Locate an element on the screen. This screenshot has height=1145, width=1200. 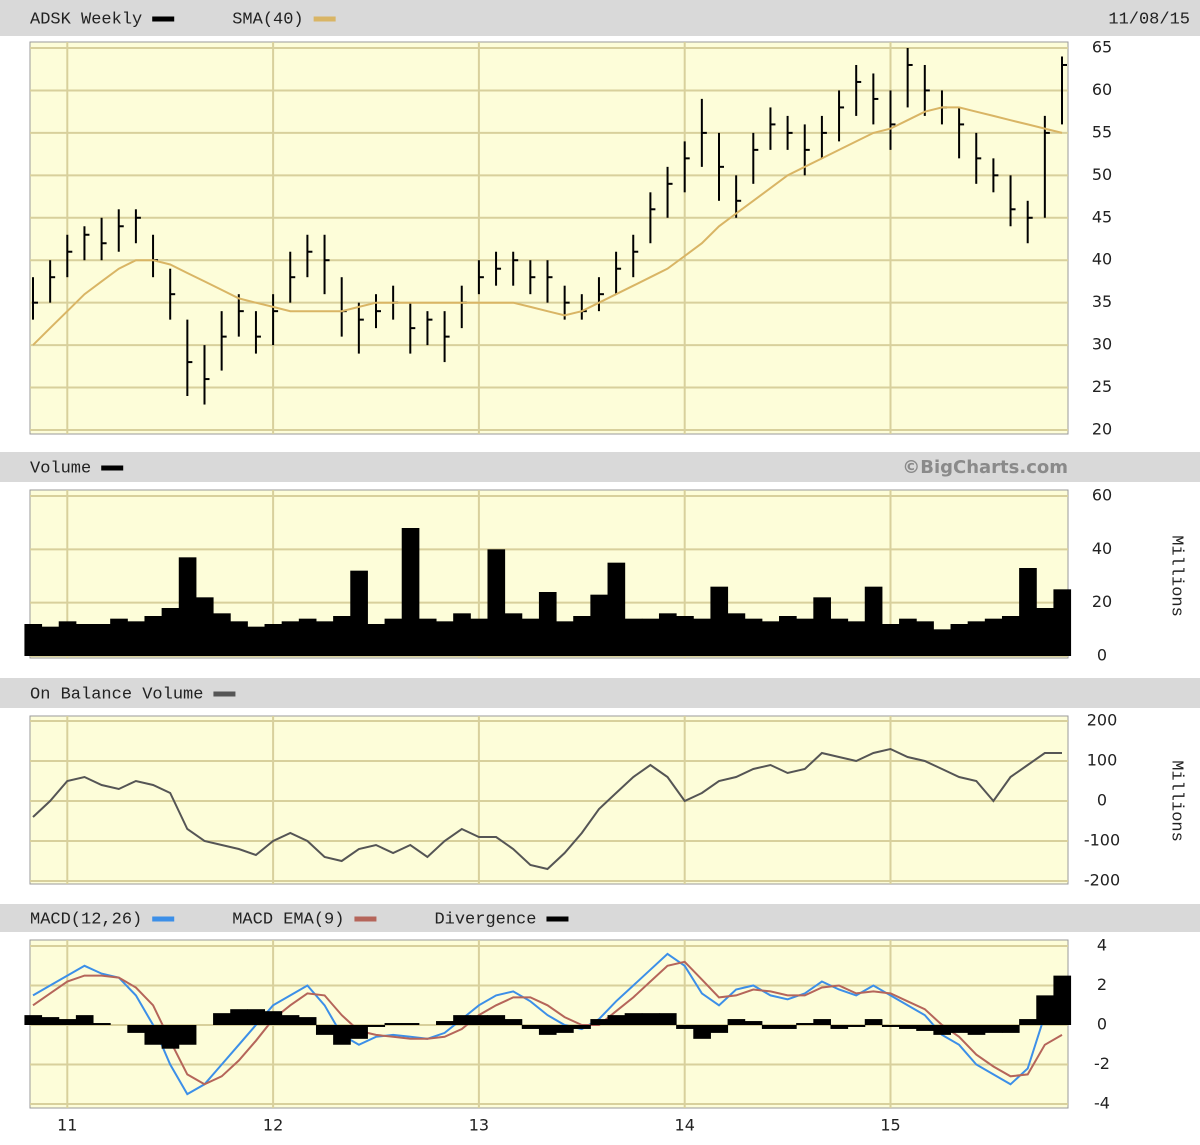
x-tick-label: 14 is located at coordinates (685, 1125).